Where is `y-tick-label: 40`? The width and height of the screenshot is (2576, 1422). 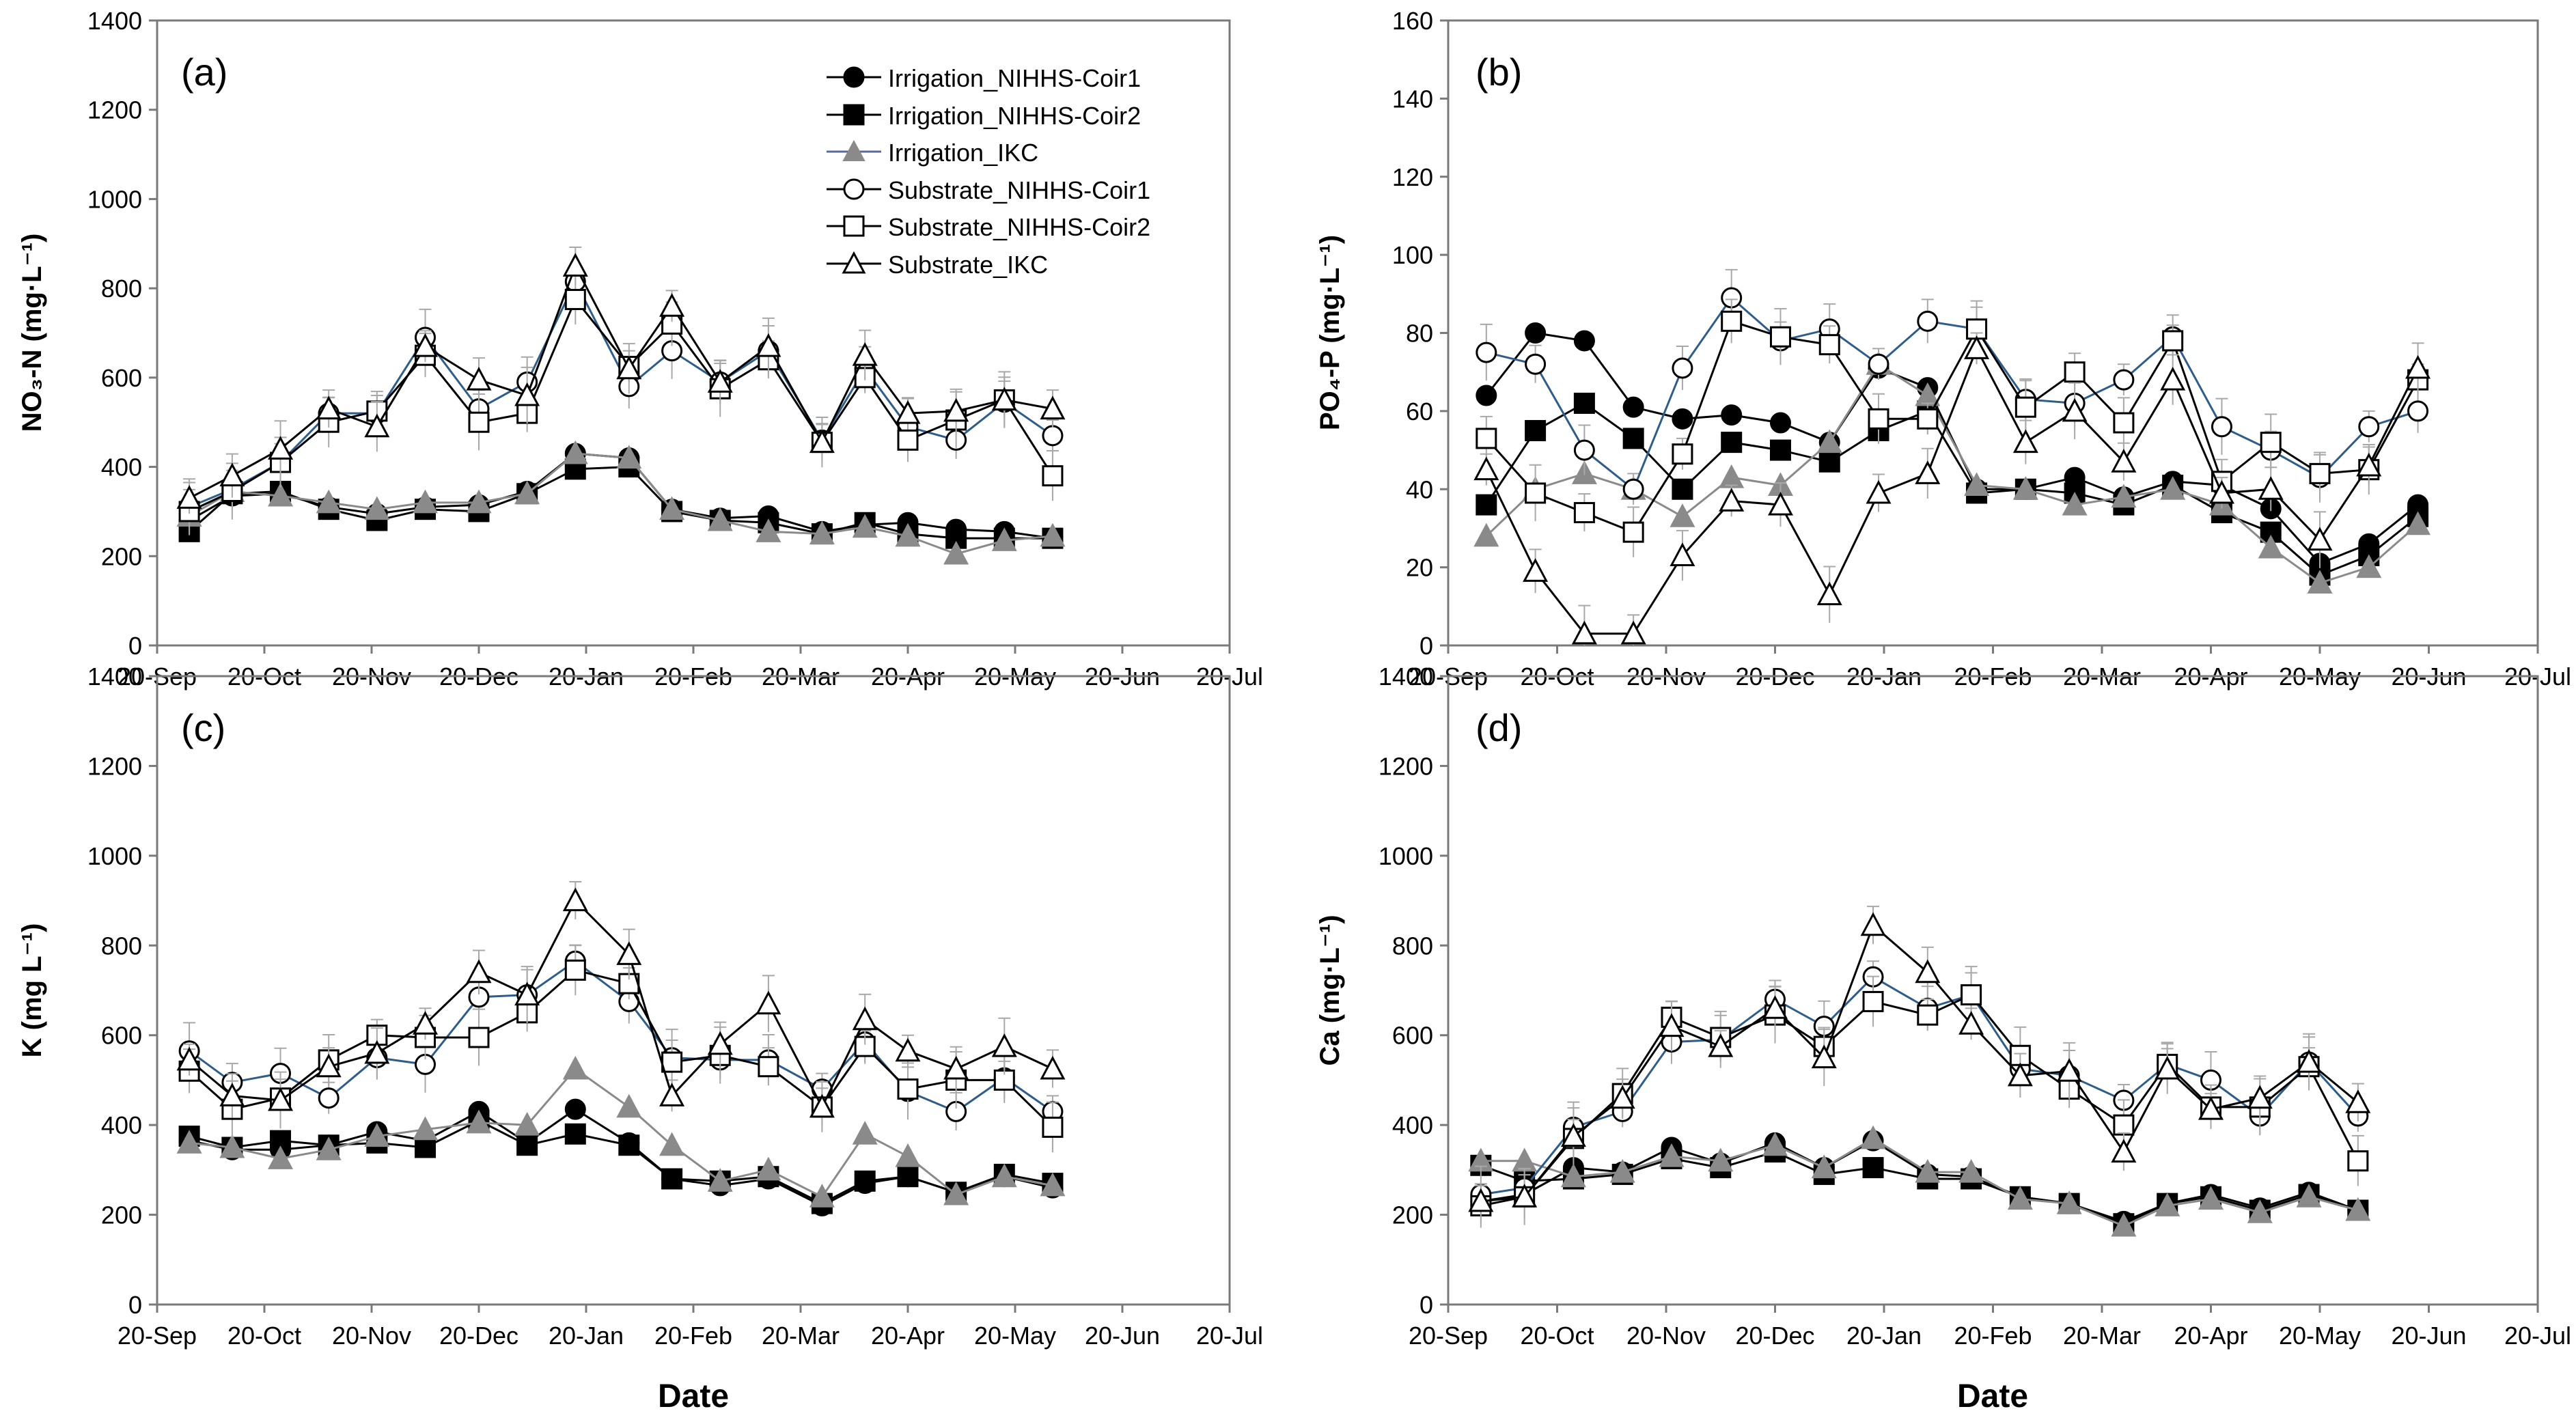
y-tick-label: 40 is located at coordinates (1420, 489).